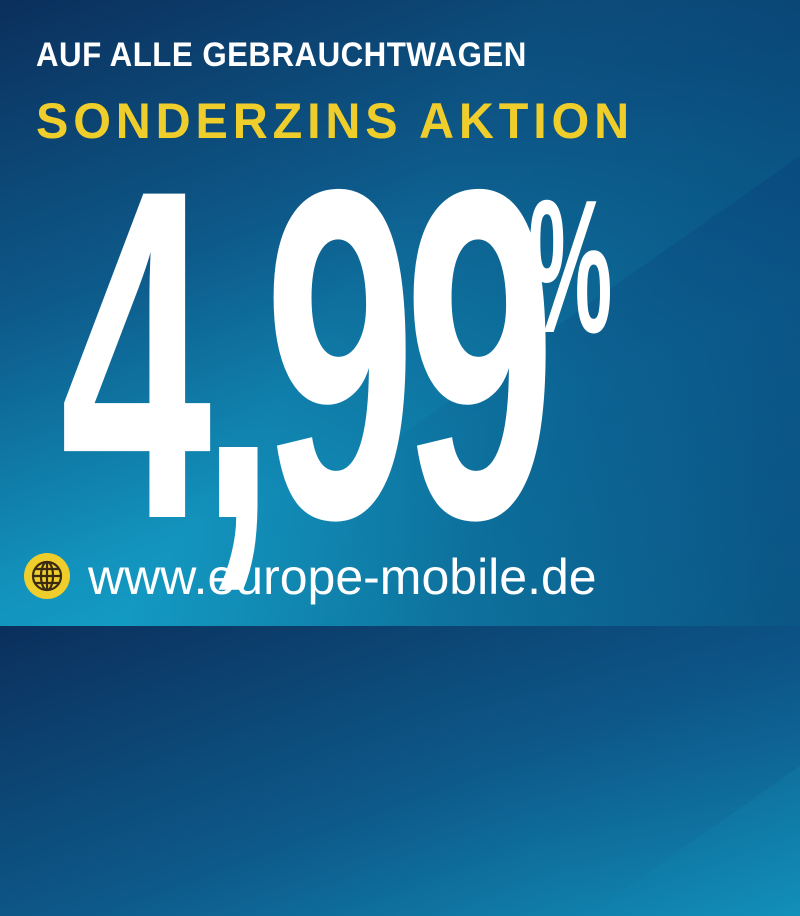 The image size is (800, 916). What do you see at coordinates (281, 55) in the screenshot?
I see `headline: AUF ALLE GEBRAUCHTWAGEN` at bounding box center [281, 55].